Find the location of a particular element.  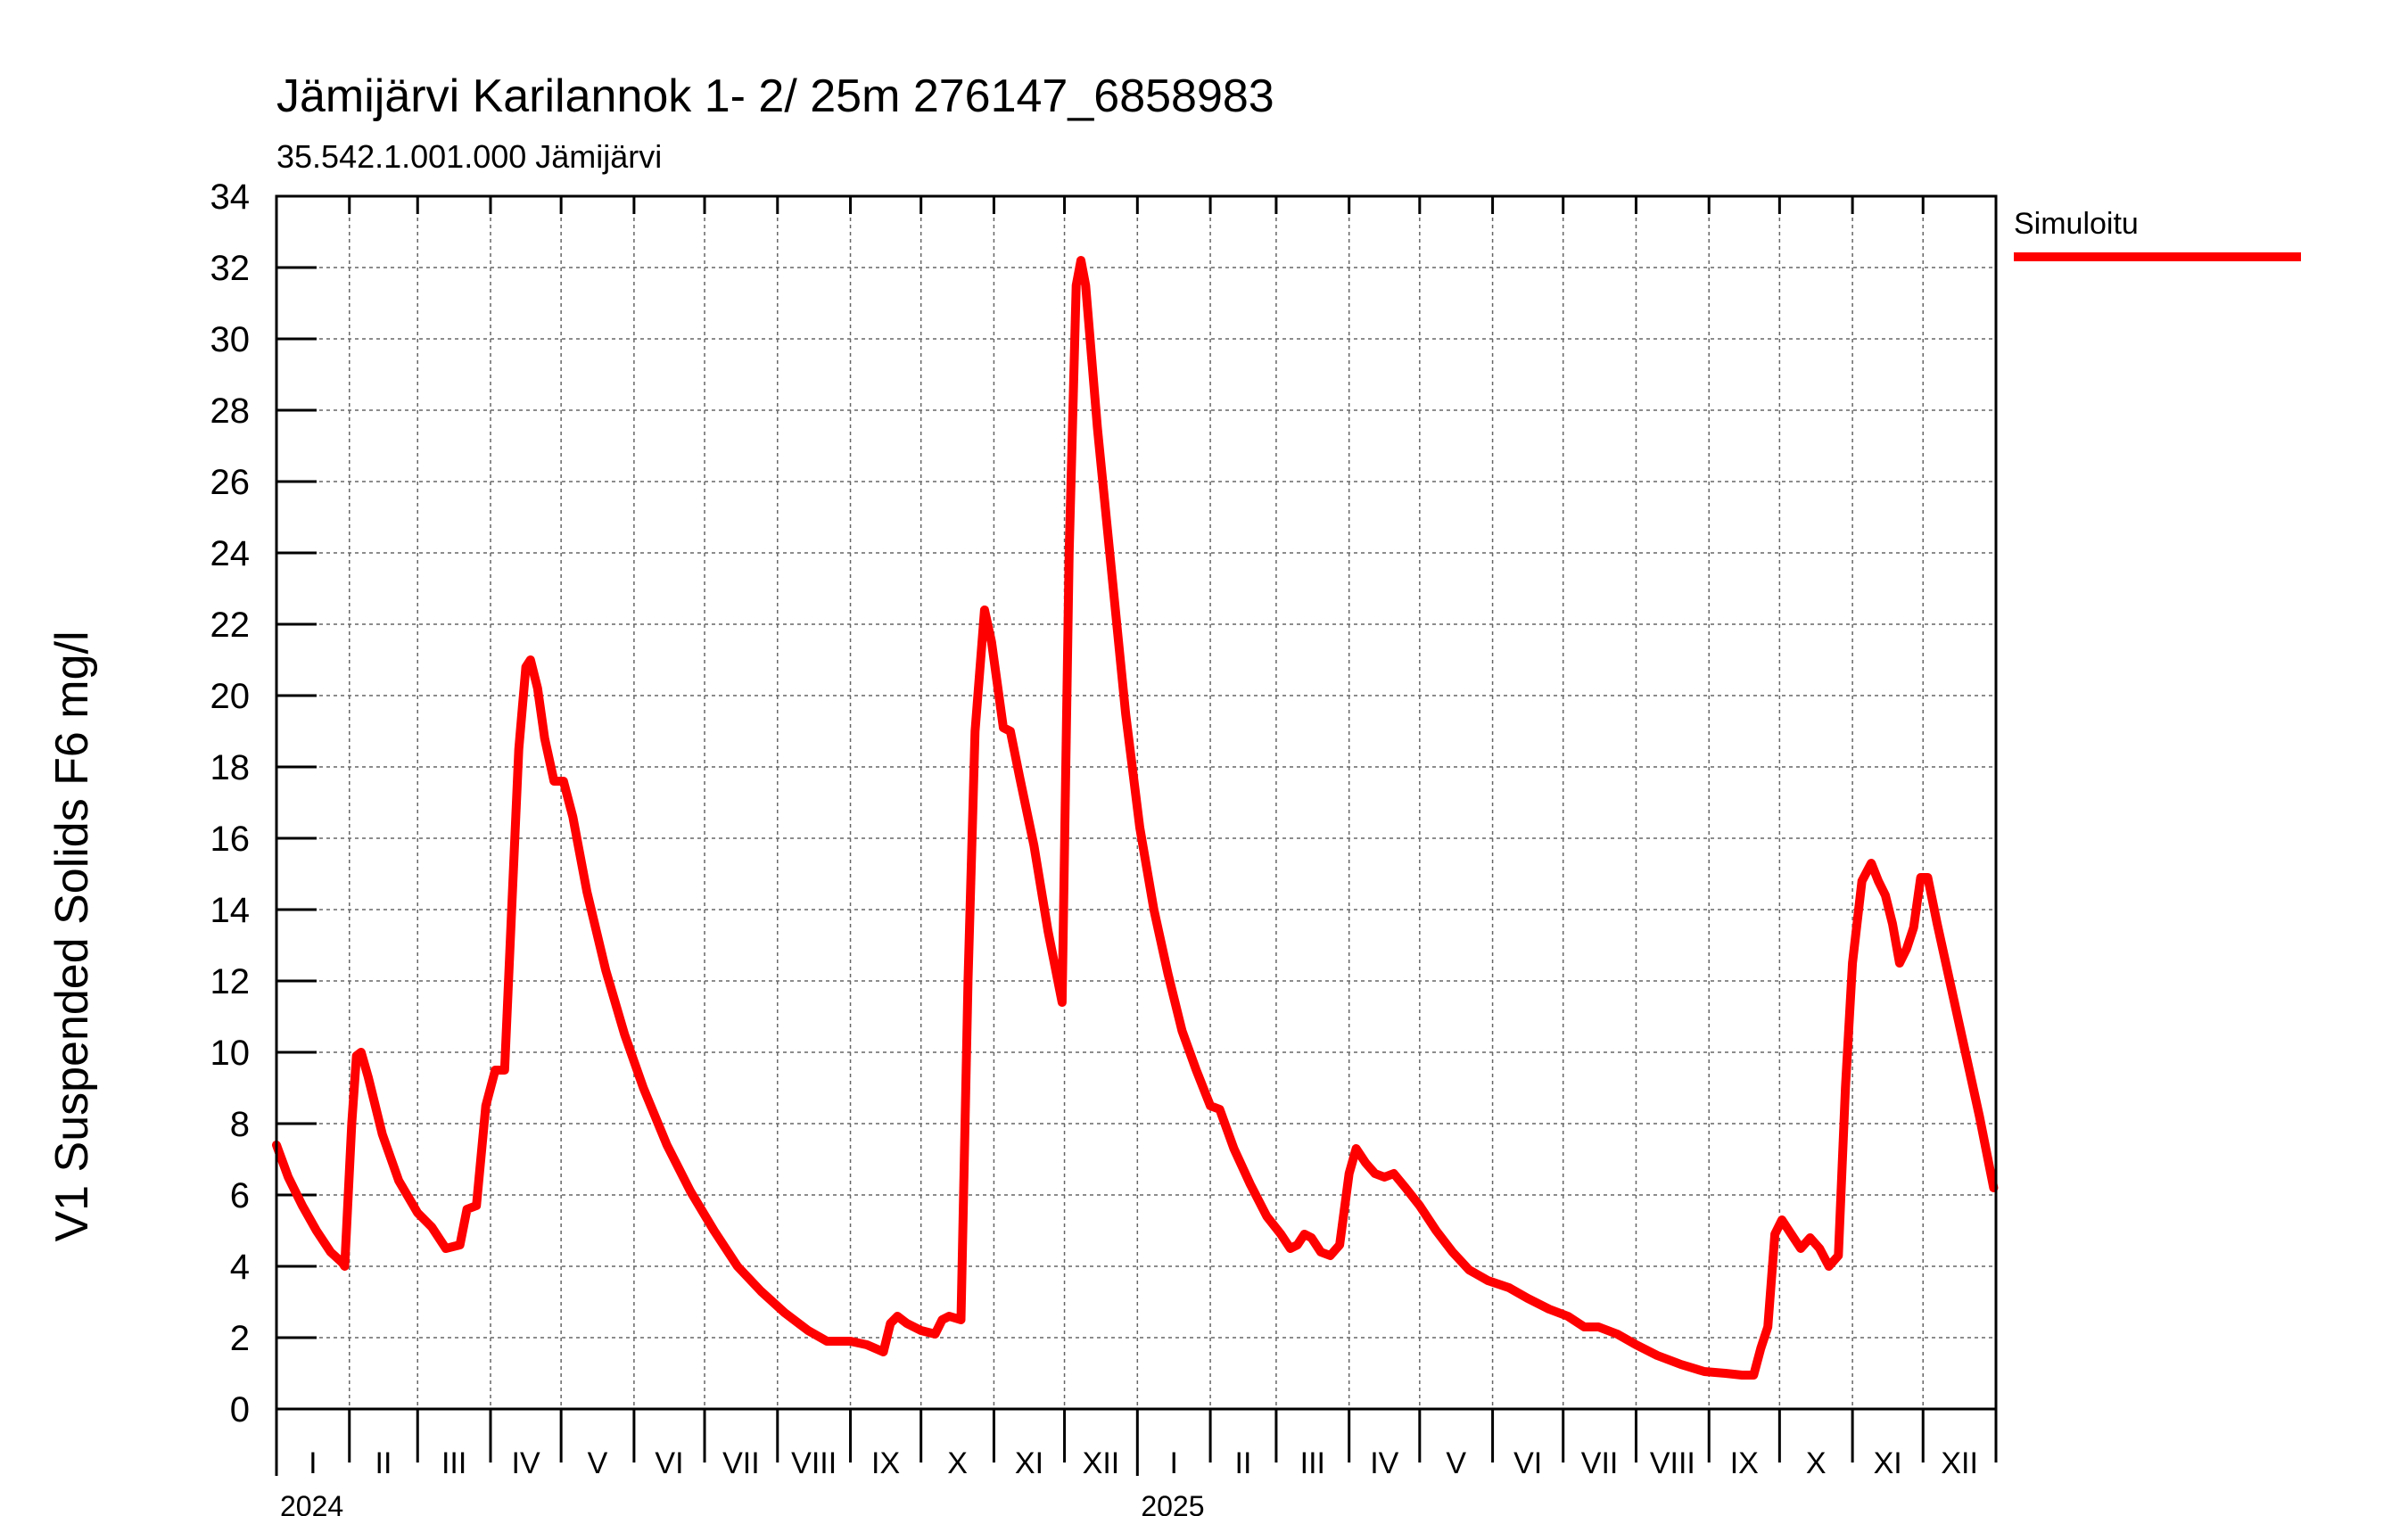

y-tick-label: 6 is located at coordinates (240, 1195).